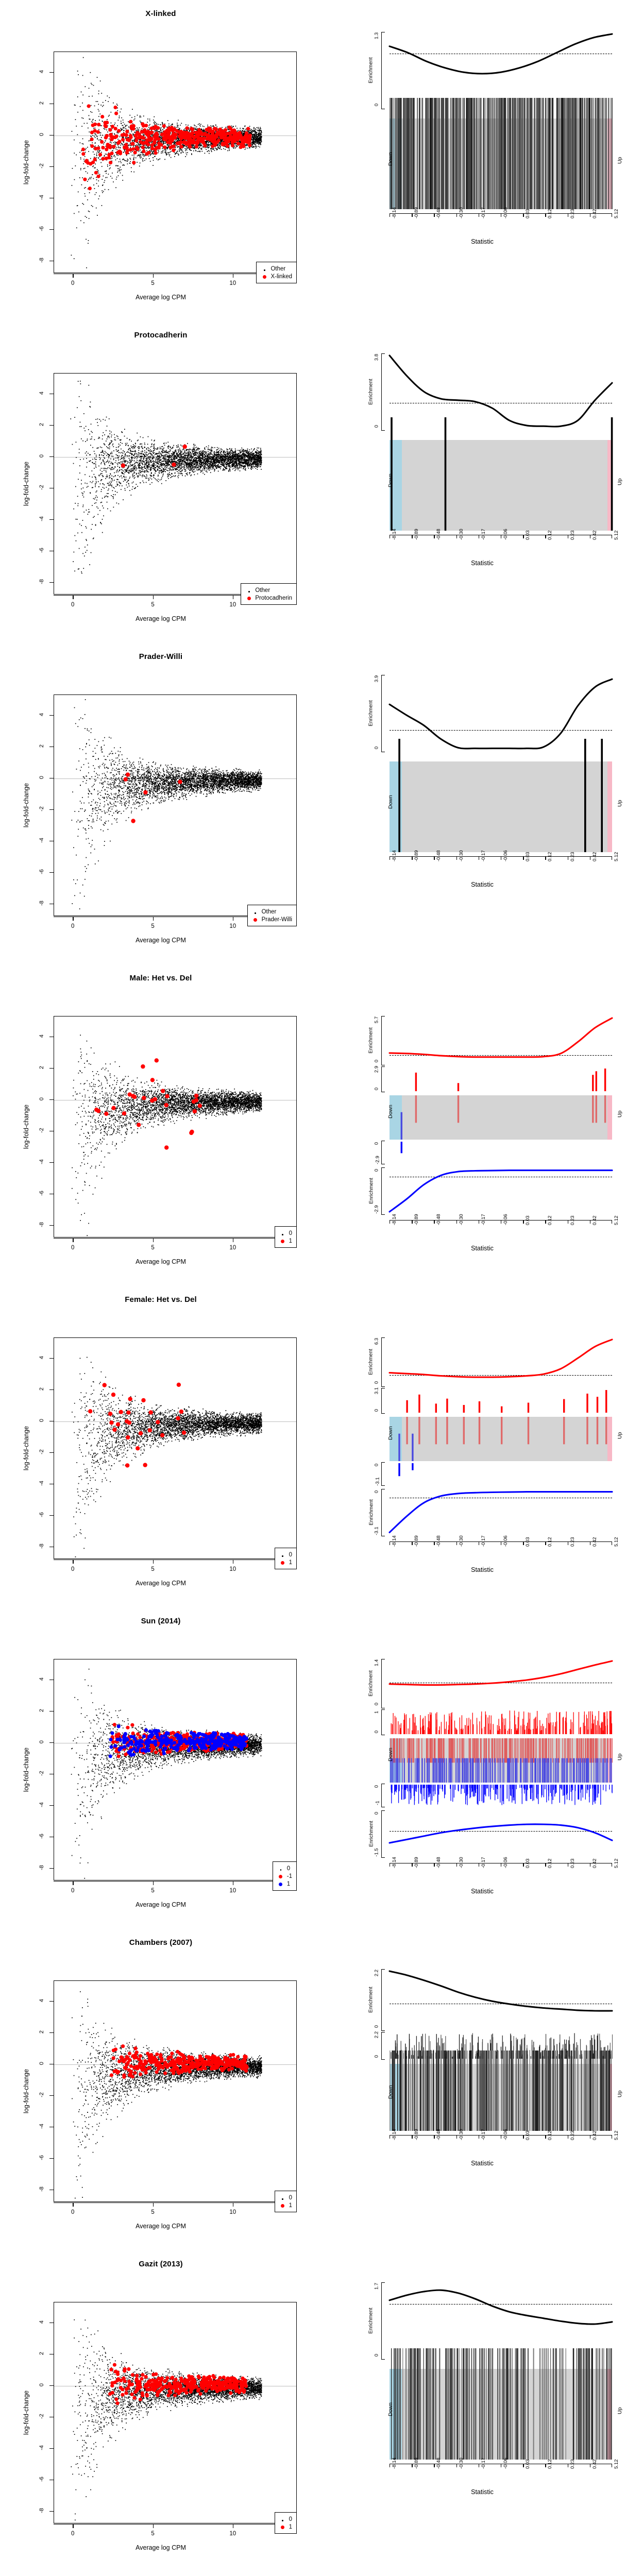 The height and width of the screenshot is (2576, 643). Describe the element at coordinates (383, 2046) in the screenshot. I see `weight-axis-bracket-top` at that location.